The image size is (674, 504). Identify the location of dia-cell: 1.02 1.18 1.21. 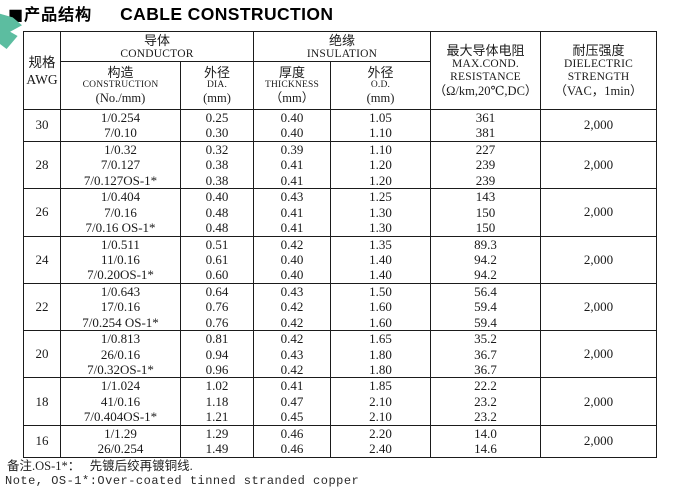
(217, 401).